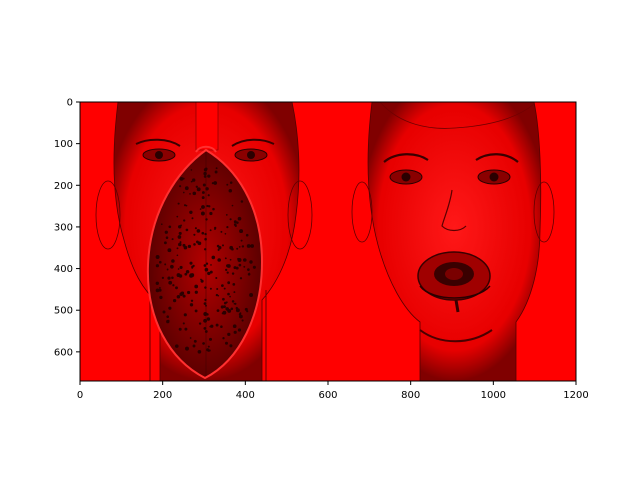  What do you see at coordinates (63, 186) in the screenshot?
I see `y-tick-label: 200` at bounding box center [63, 186].